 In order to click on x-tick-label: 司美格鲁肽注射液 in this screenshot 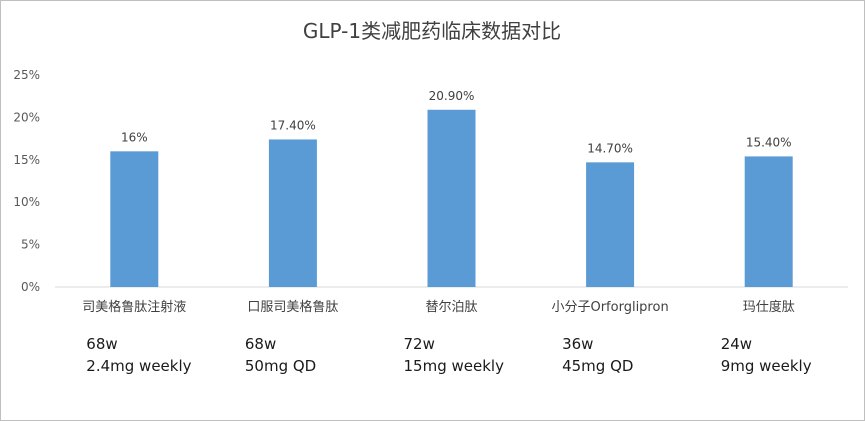, I will do `click(134, 307)`.